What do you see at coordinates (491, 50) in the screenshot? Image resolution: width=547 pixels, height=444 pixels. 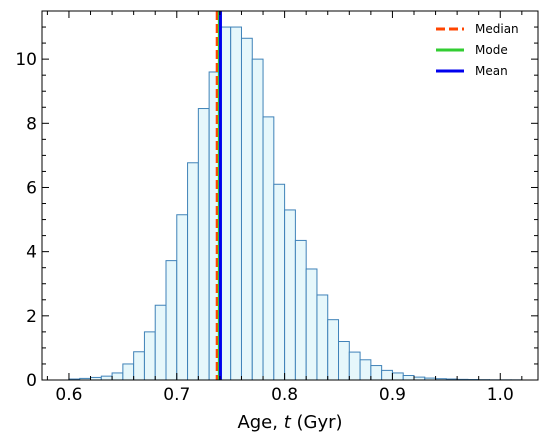 I see `legend-label-mode: Mode` at bounding box center [491, 50].